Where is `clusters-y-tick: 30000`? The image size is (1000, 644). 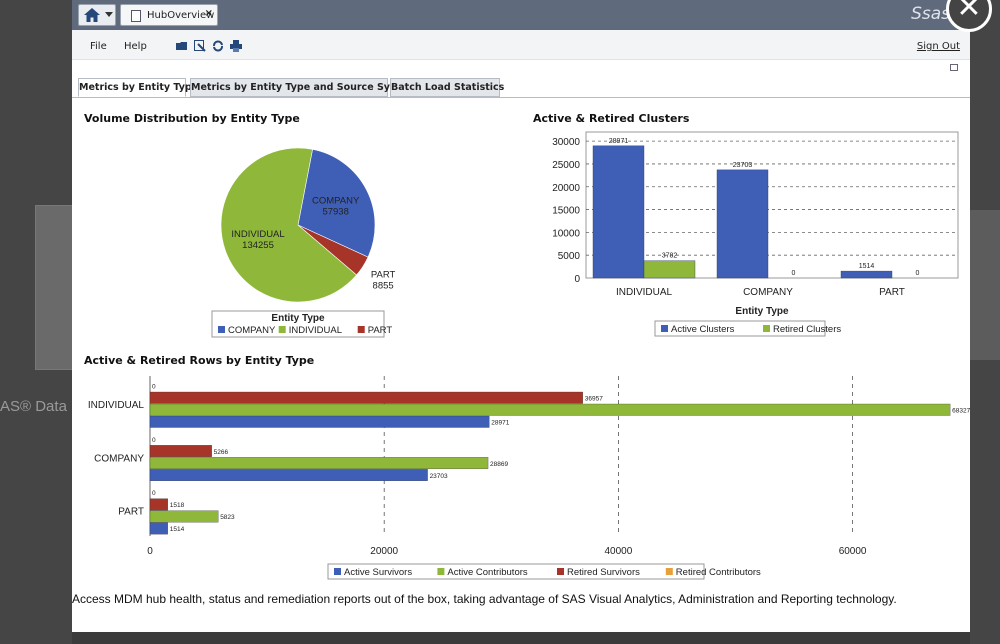
clusters-y-tick: 30000 is located at coordinates (566, 142).